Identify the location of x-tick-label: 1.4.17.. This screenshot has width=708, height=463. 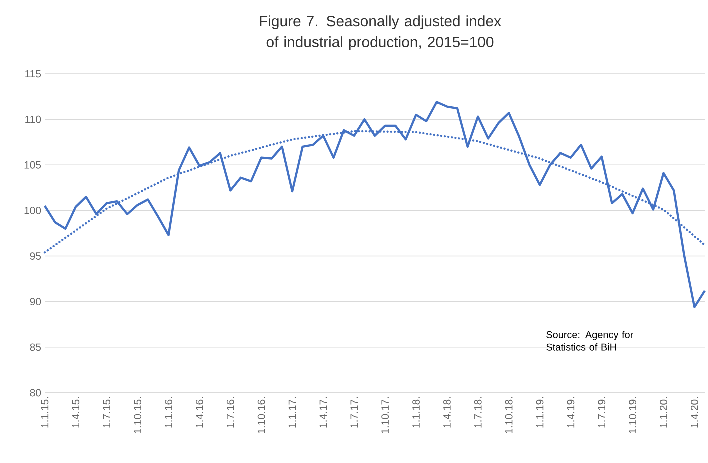
(324, 412).